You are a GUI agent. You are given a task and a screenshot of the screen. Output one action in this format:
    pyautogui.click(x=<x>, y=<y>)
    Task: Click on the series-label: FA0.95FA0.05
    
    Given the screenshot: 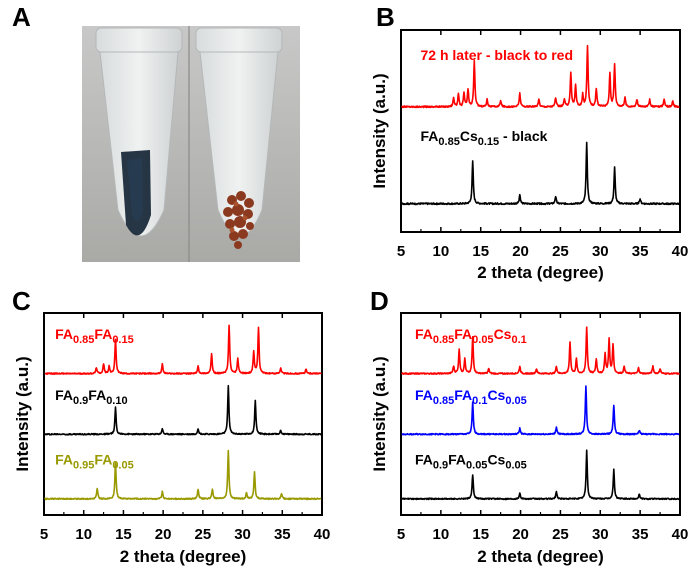 What is the action you would take?
    pyautogui.click(x=94, y=461)
    